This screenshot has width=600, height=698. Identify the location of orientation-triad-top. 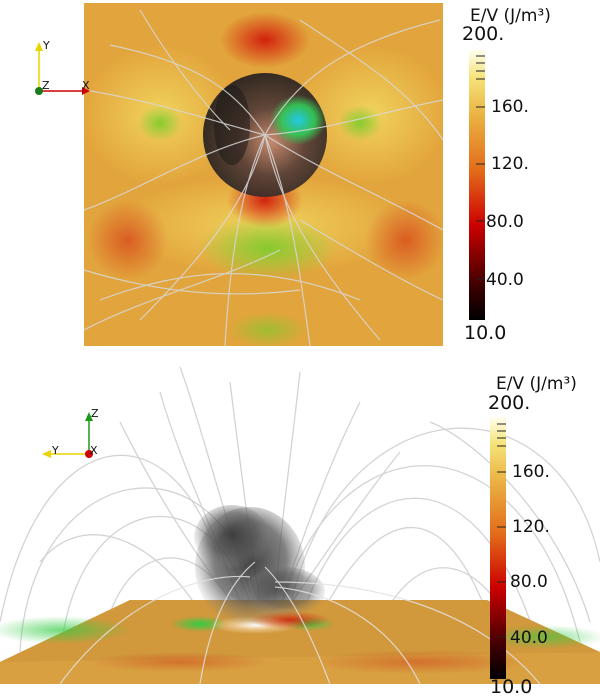
(62, 68).